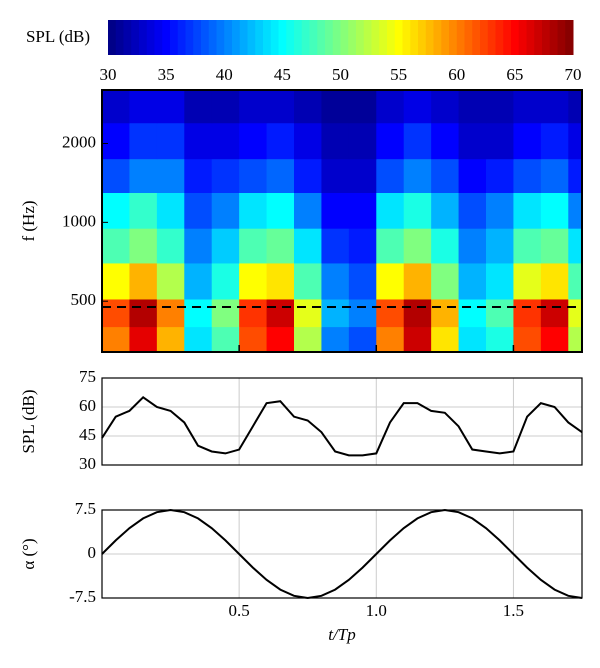 The height and width of the screenshot is (668, 600). I want to click on y-tick-label: 30, so click(87, 463).